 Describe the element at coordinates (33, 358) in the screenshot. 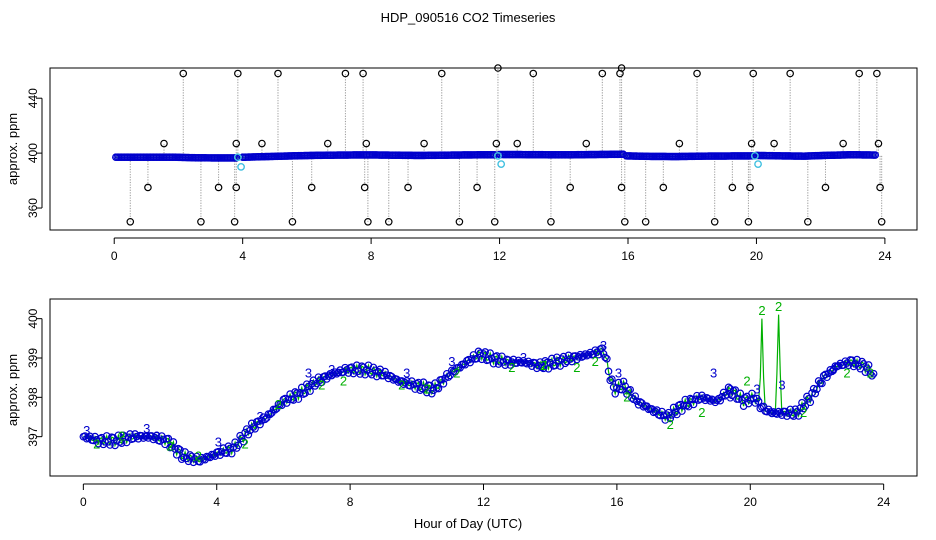

I see `y-tick-label: 399` at that location.